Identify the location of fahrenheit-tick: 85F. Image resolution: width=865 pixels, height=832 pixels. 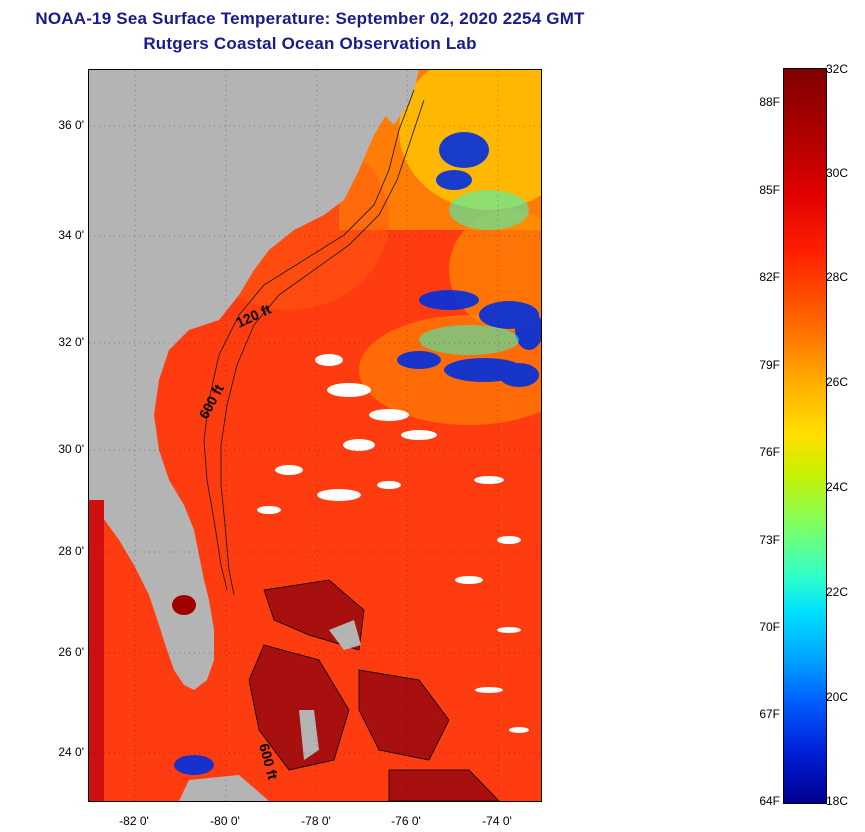
(769, 190).